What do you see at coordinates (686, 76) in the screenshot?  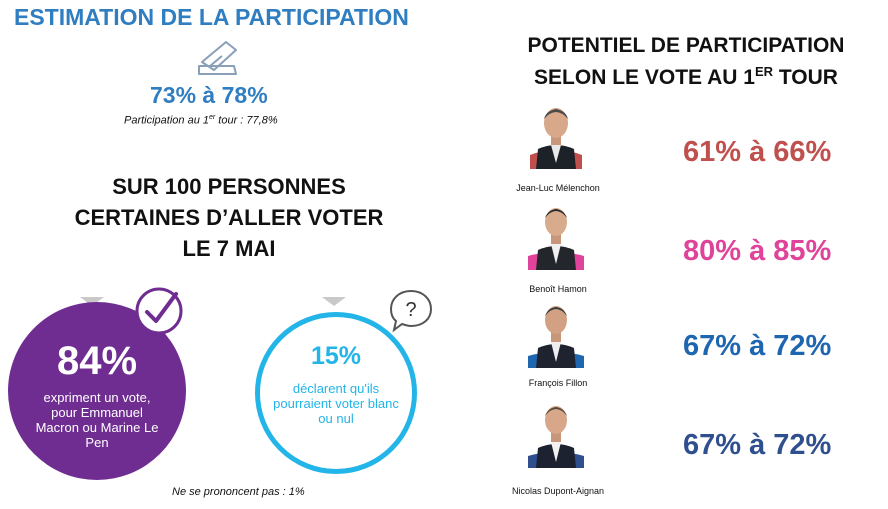 I see `potential-title-line-2: SELON LE VOTE AU 1ER TOUR` at bounding box center [686, 76].